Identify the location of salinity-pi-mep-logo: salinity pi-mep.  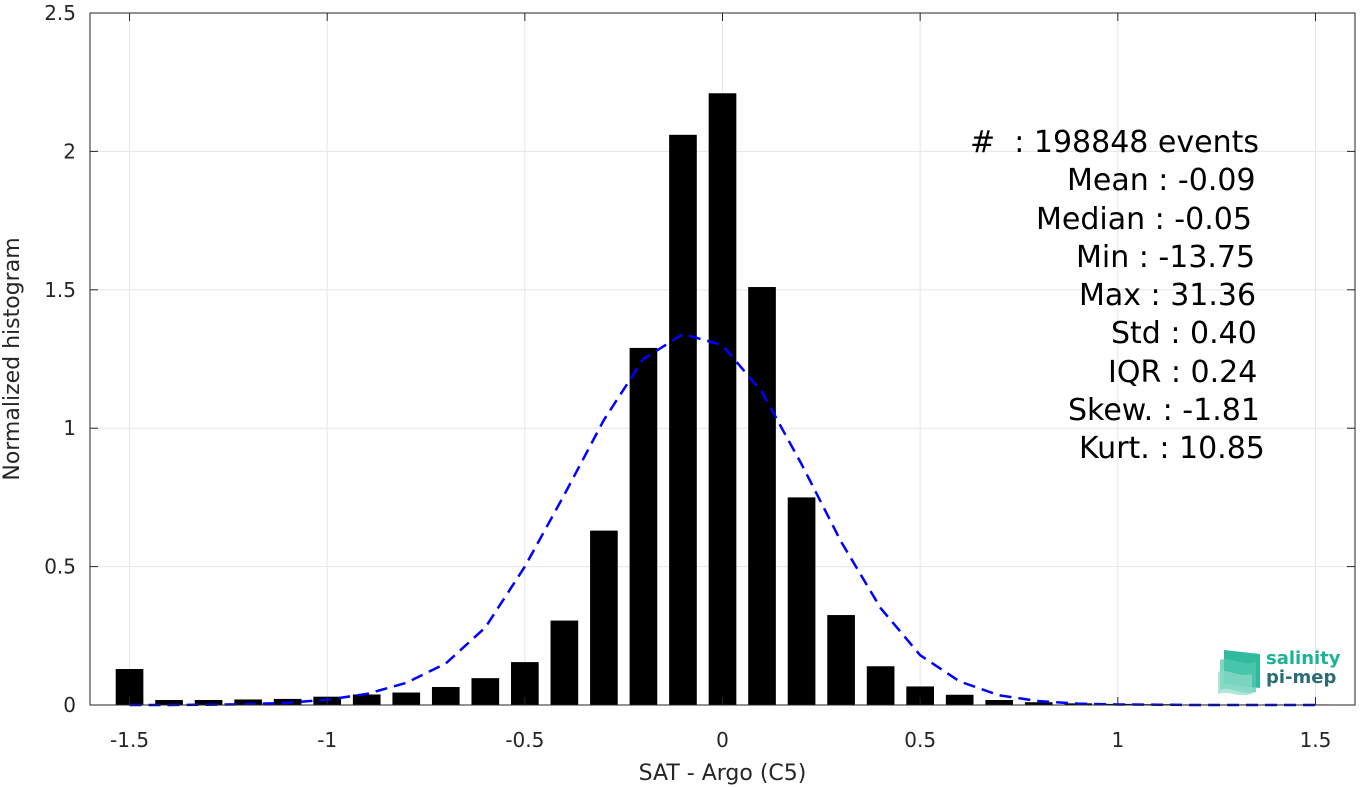
(1281, 671).